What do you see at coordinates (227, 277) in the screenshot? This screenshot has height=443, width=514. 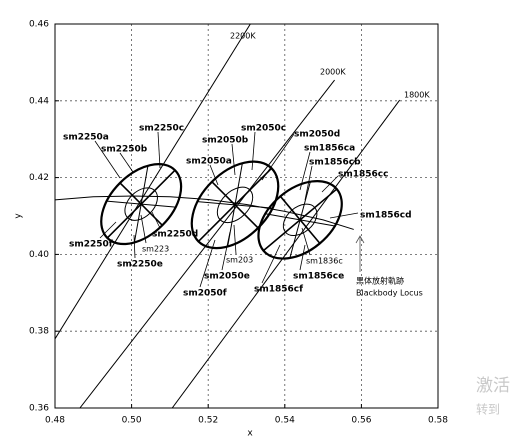 I see `point-label: sm2050e` at bounding box center [227, 277].